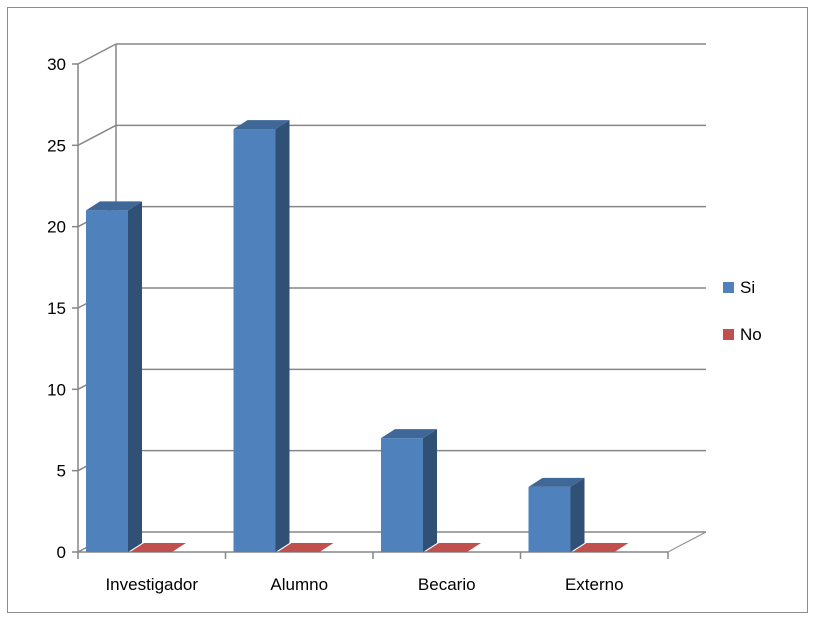 The image size is (817, 621). I want to click on bar-no-alumno, so click(305, 547).